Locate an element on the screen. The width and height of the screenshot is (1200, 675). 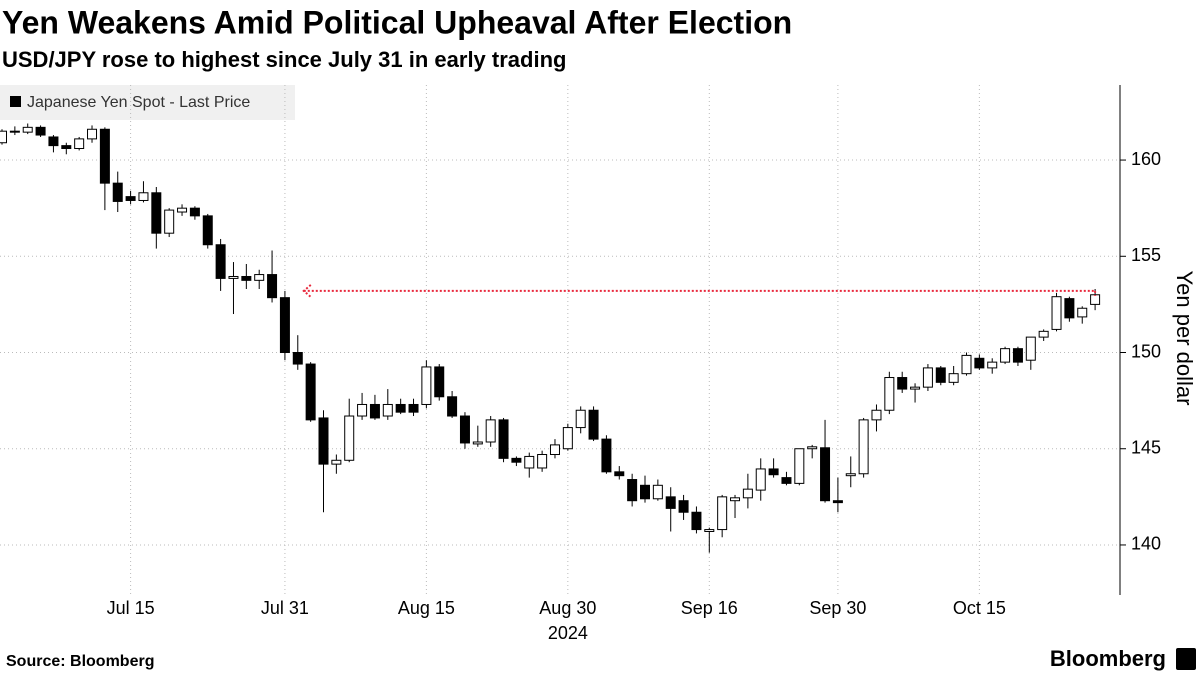
x-tick-label: Sep 16 is located at coordinates (709, 608).